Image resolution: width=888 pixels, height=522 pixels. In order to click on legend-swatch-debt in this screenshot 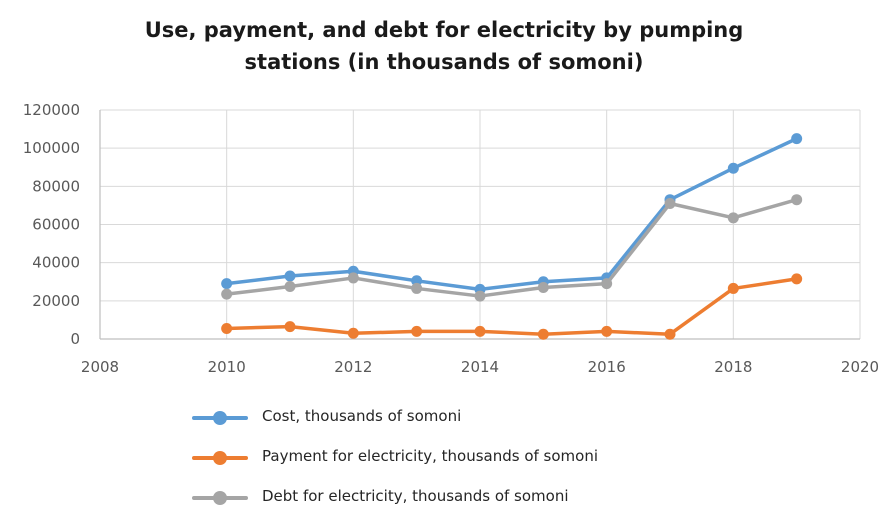, I will do `click(220, 498)`.